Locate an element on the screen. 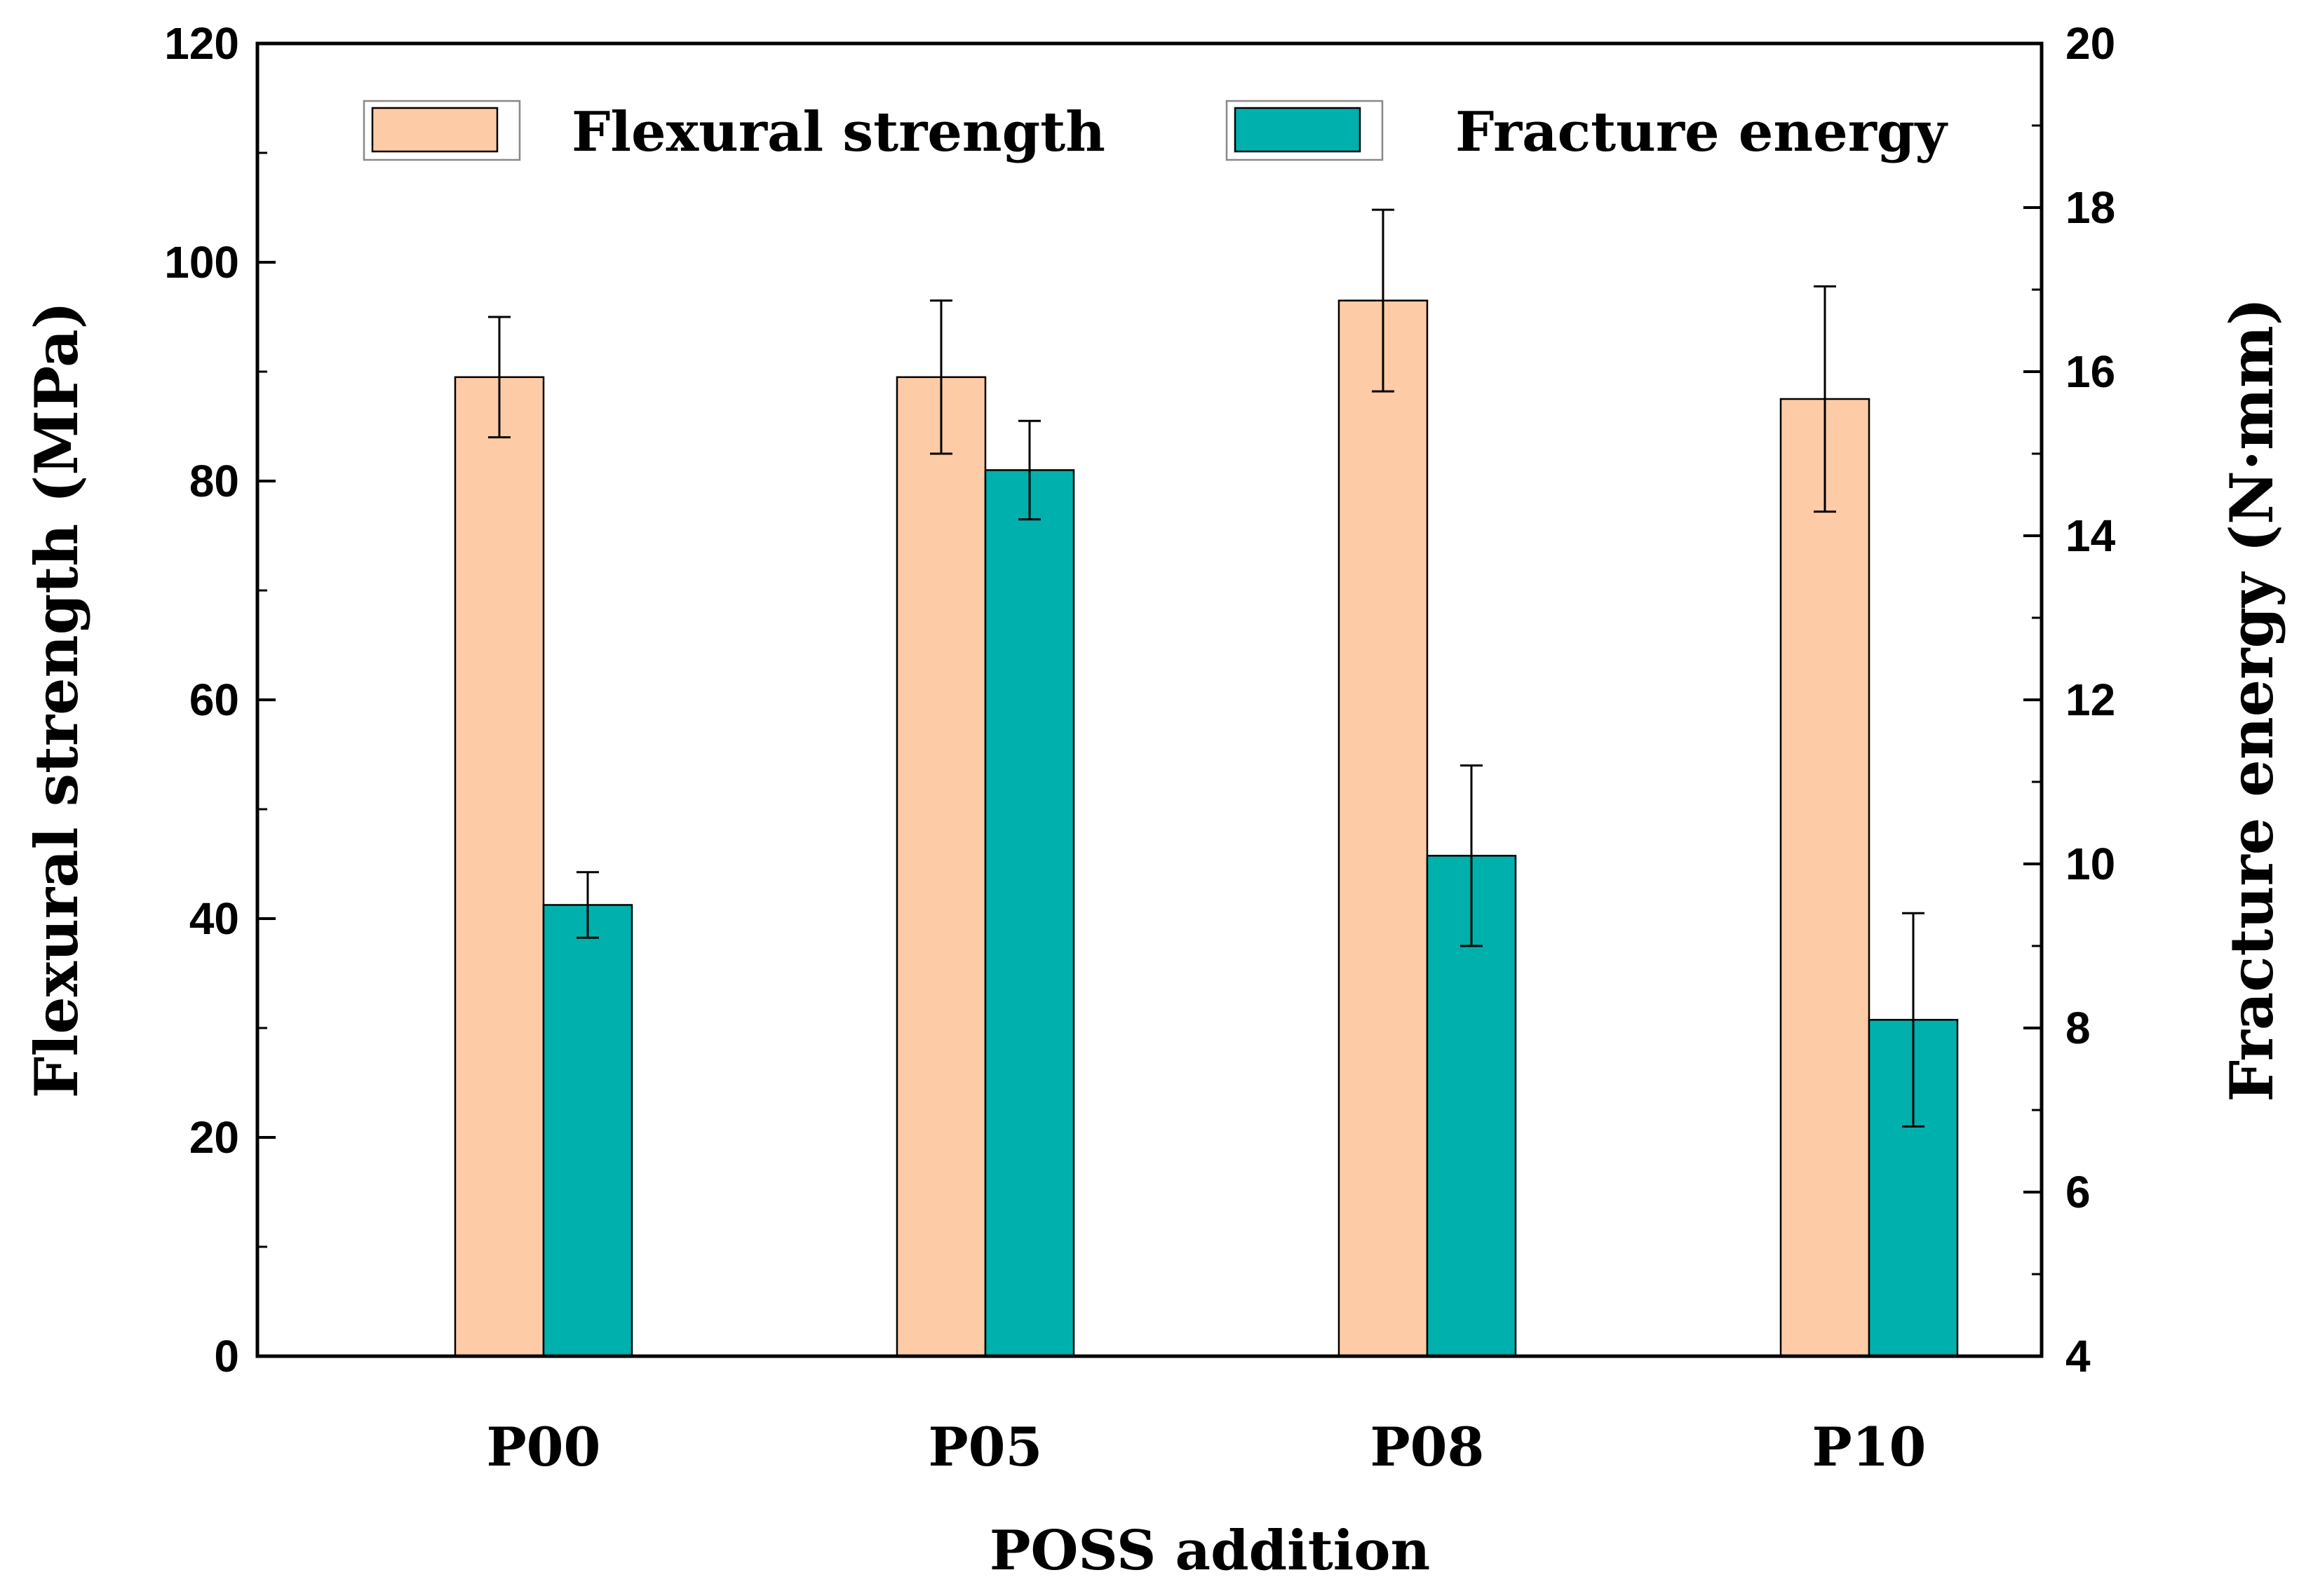 The width and height of the screenshot is (2299, 1596). tick-label-right: 16 is located at coordinates (2090, 372).